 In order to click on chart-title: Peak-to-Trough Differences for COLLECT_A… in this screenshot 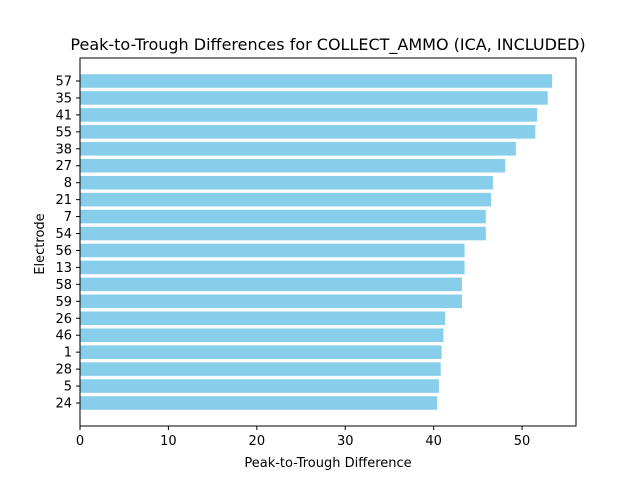, I will do `click(327, 45)`.